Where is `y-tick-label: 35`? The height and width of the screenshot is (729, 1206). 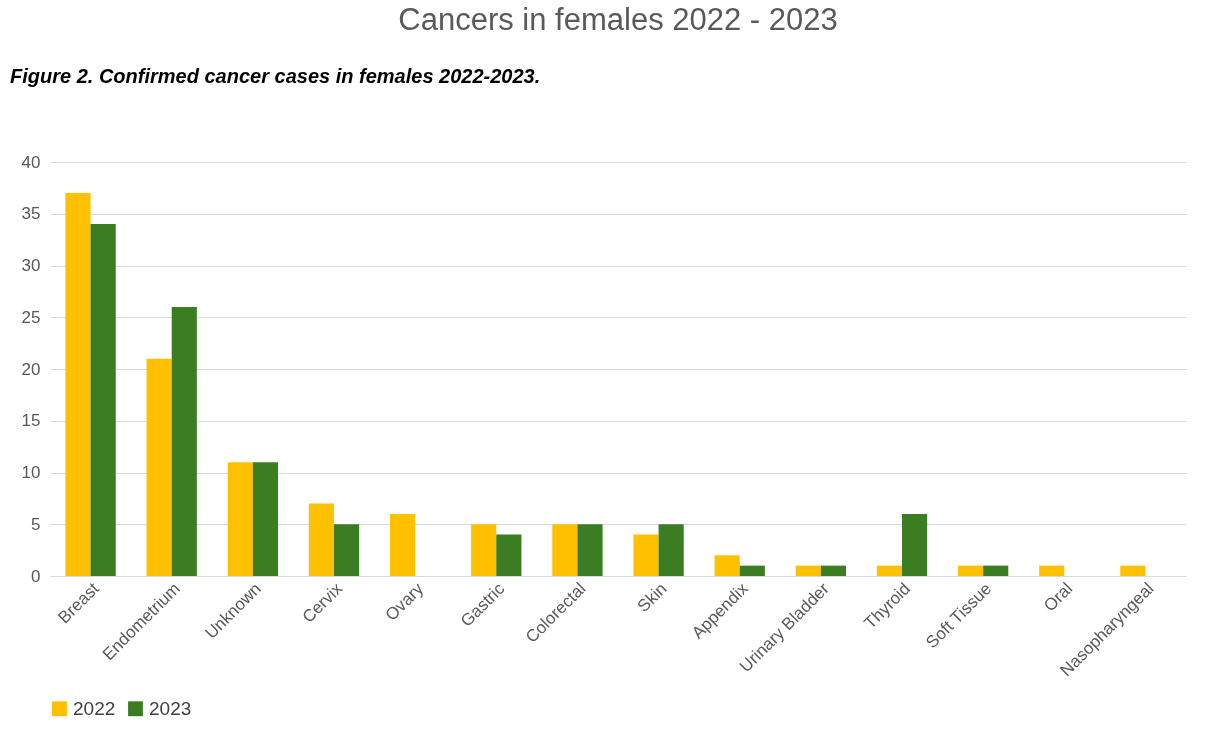 y-tick-label: 35 is located at coordinates (31, 214).